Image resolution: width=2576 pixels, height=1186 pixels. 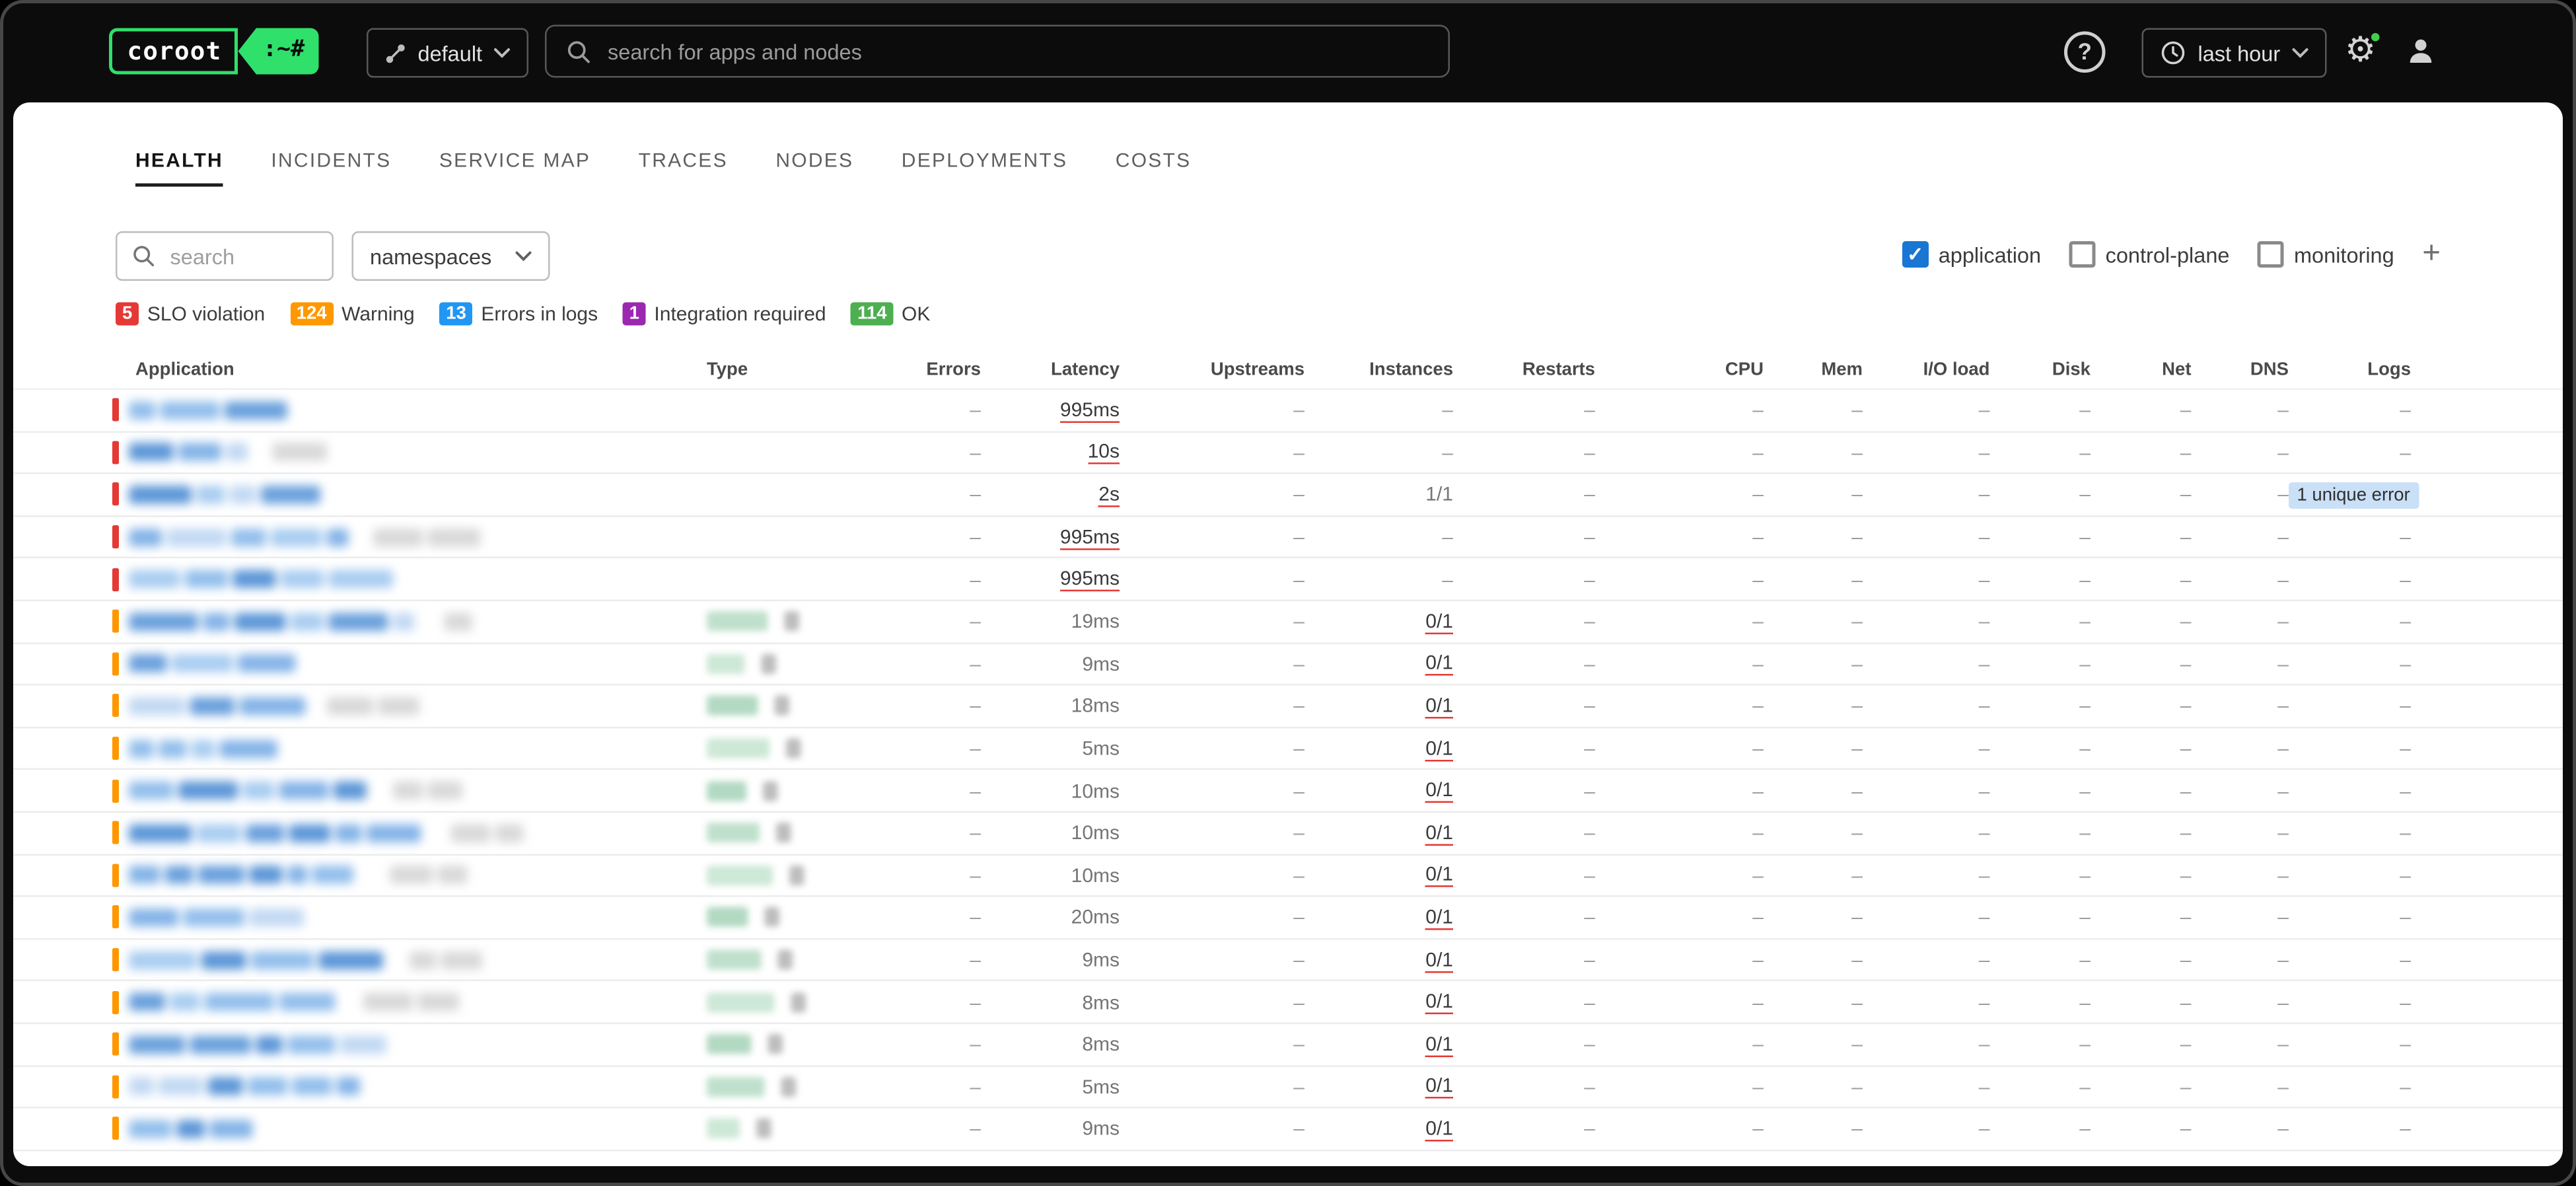 I want to click on cell-logs: –, so click(x=2405, y=579).